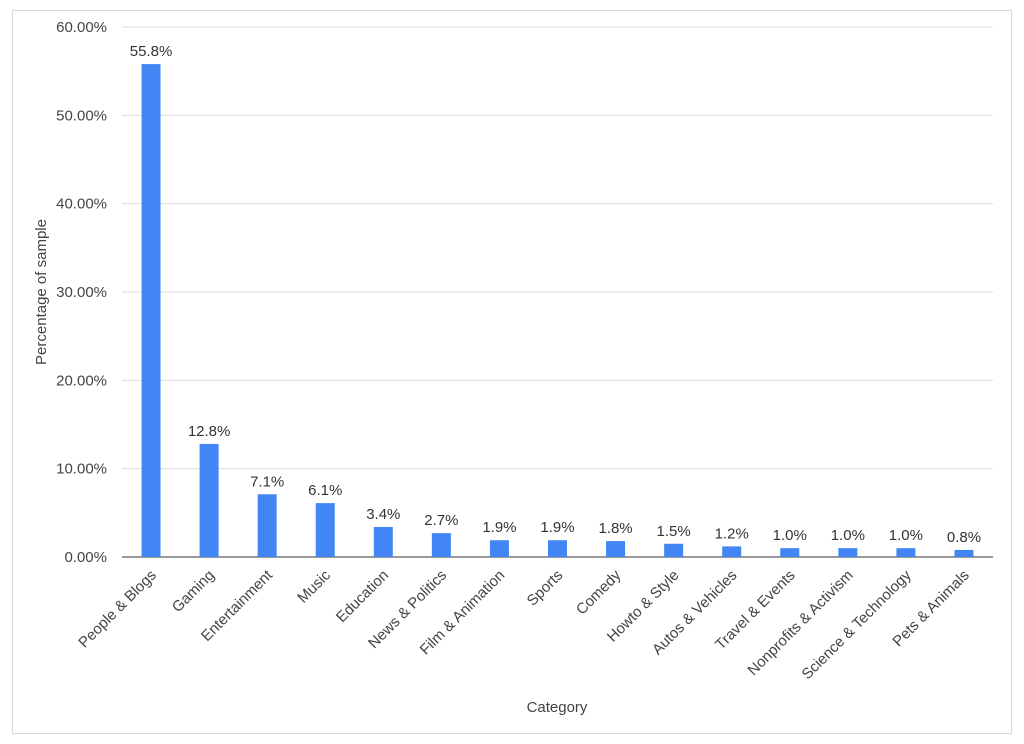  I want to click on x-axis-title: Category, so click(557, 707).